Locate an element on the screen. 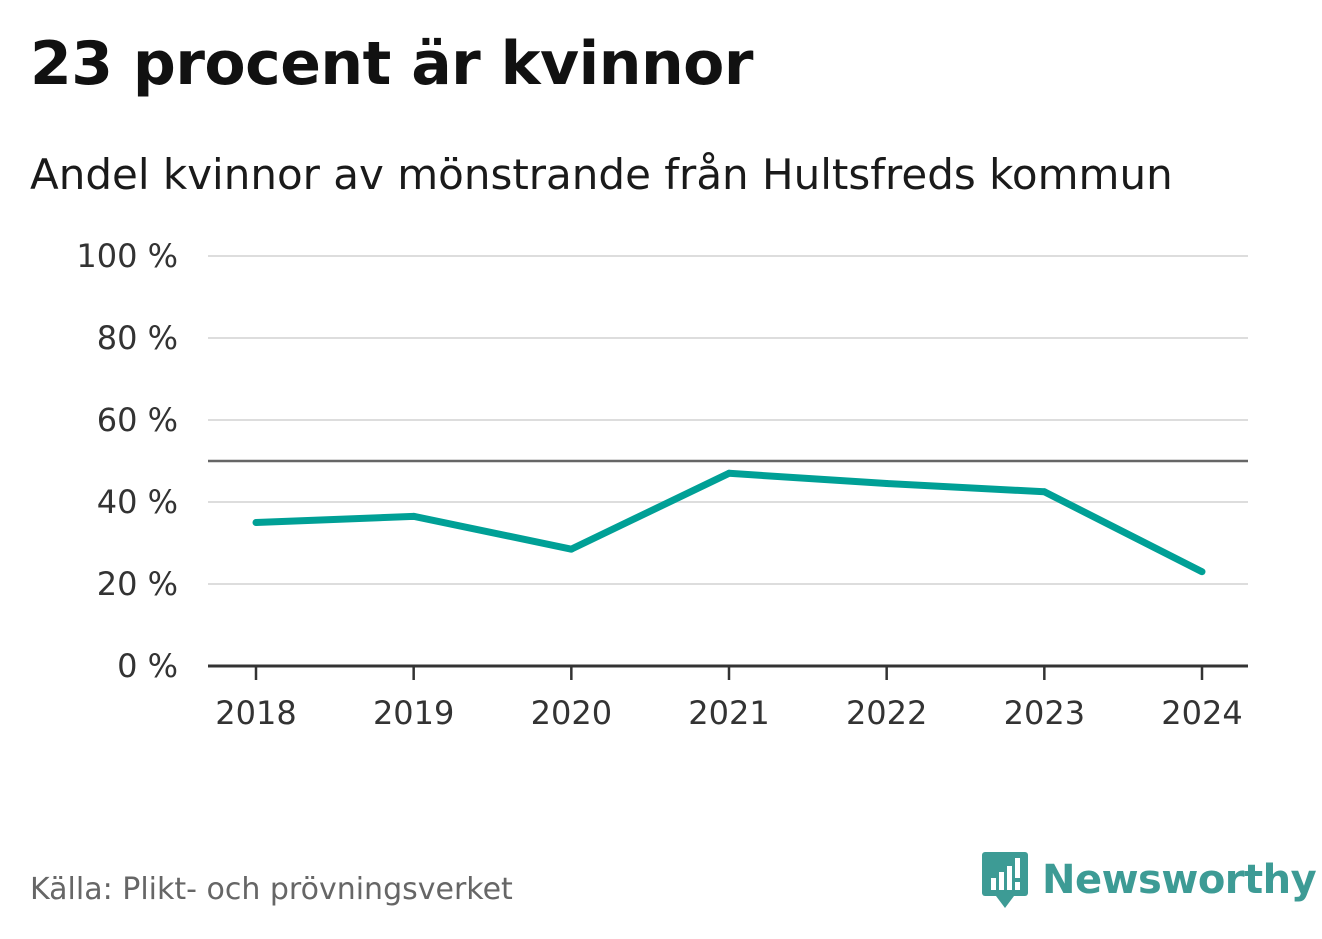  x-axis is located at coordinates (728, 672).